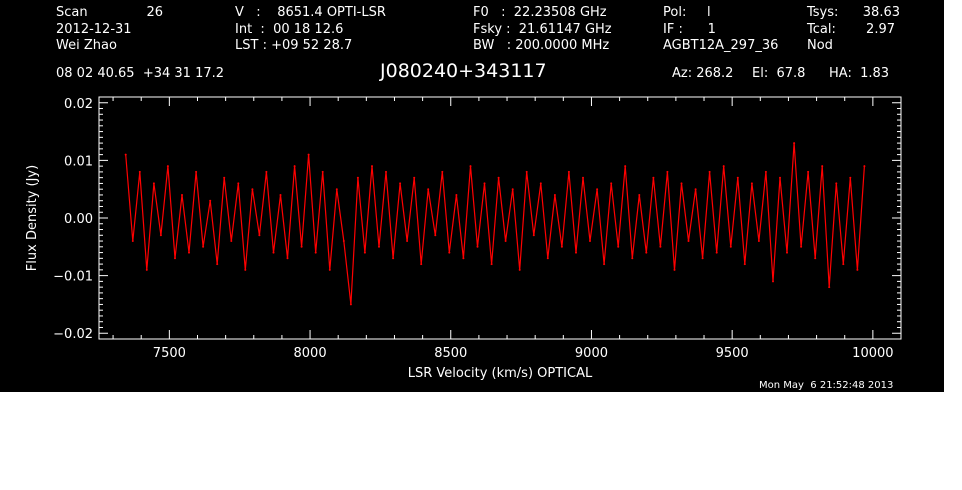 This screenshot has height=490, width=962. Describe the element at coordinates (721, 45) in the screenshot. I see `project-id: AGBT12A_297_36` at that location.